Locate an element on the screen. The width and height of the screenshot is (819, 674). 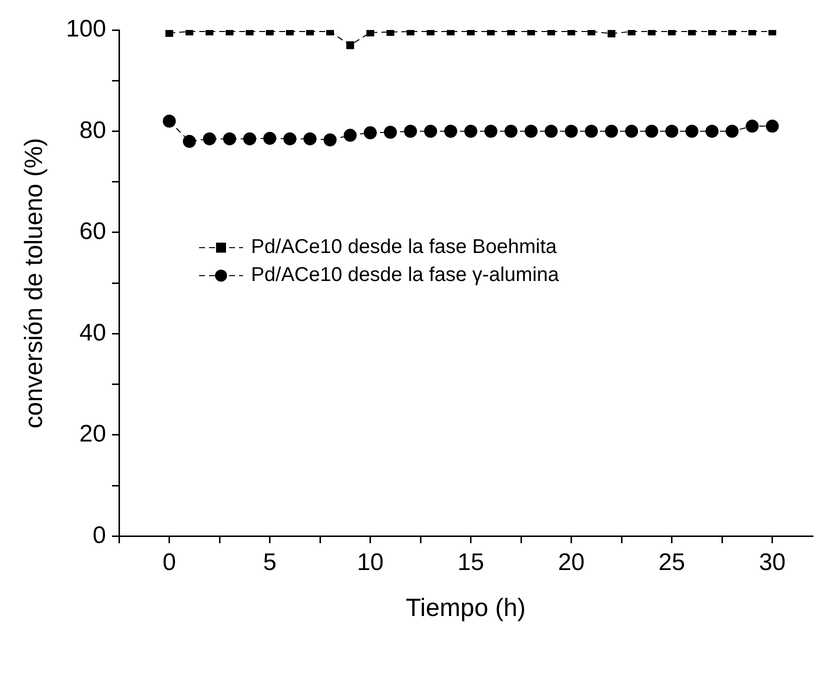
y-tick-label: 60 is located at coordinates (92, 232).